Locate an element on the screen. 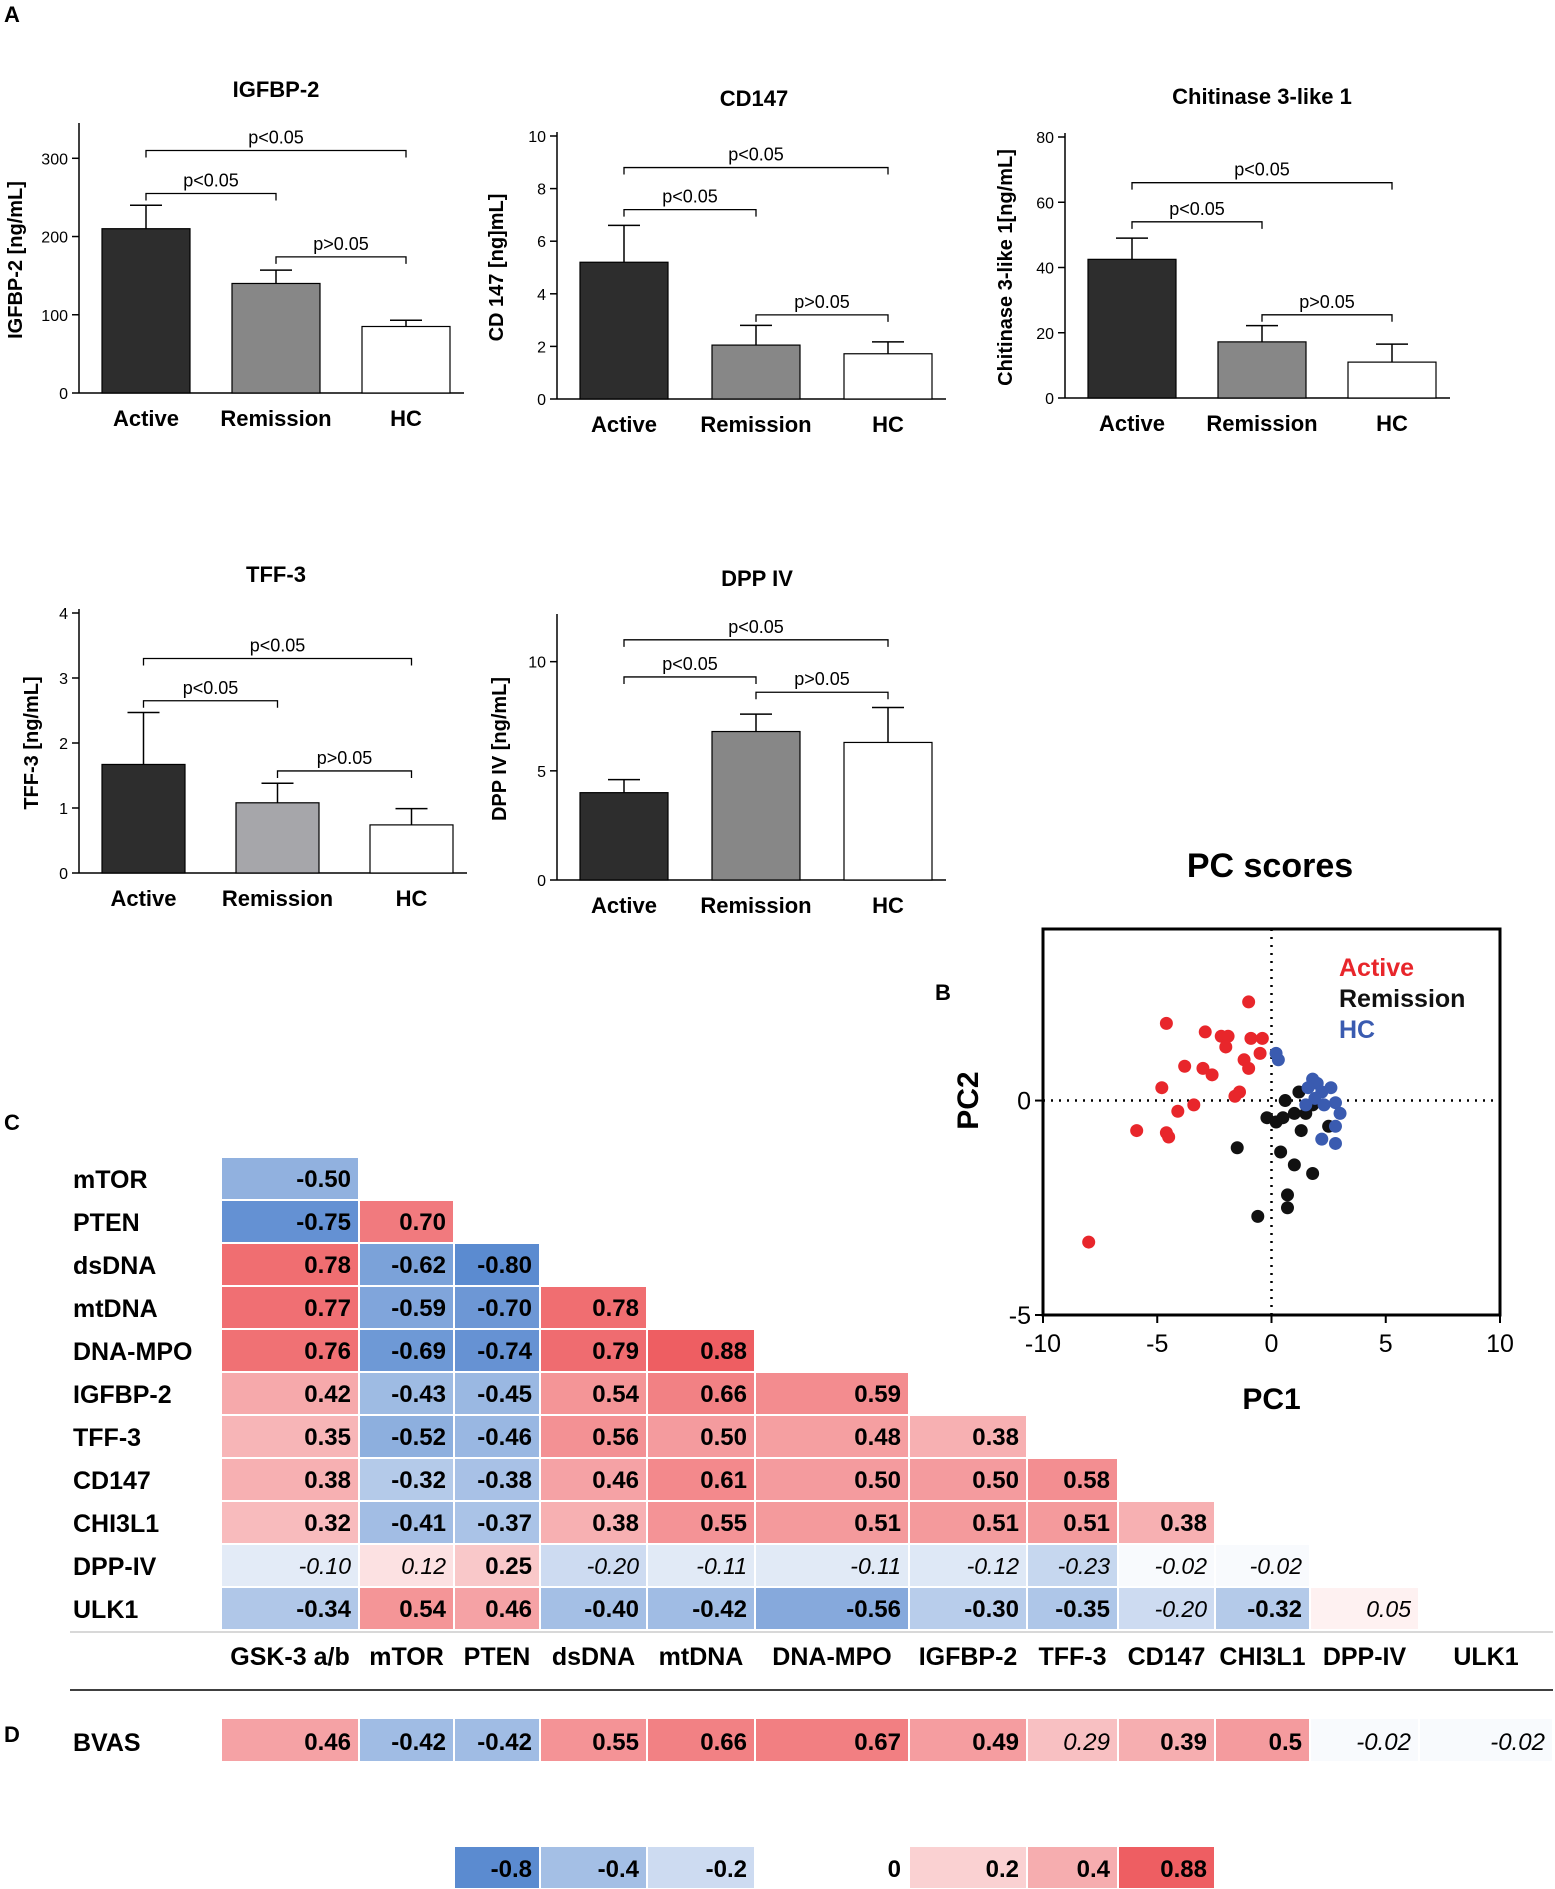  cell-value: -0.35 is located at coordinates (1082, 1609).